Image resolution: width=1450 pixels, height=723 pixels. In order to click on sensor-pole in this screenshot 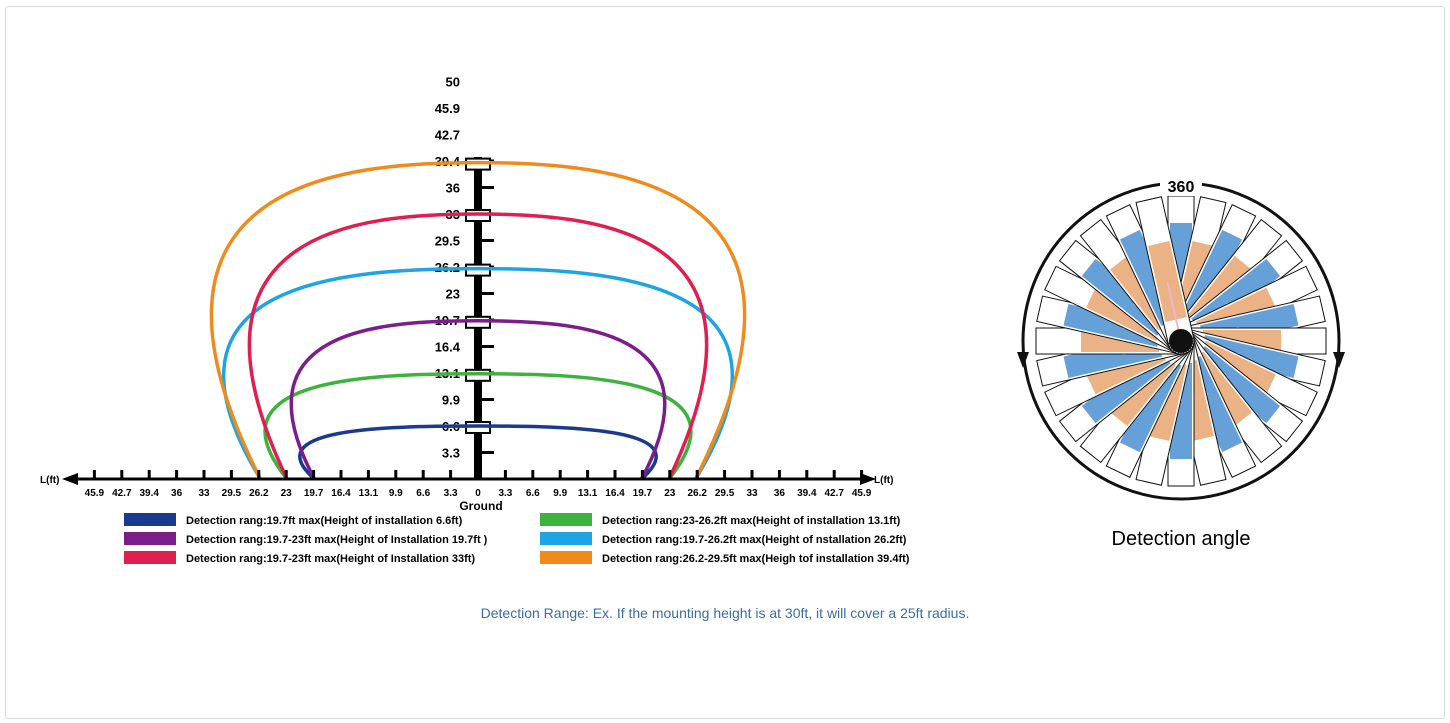, I will do `click(479, 318)`.